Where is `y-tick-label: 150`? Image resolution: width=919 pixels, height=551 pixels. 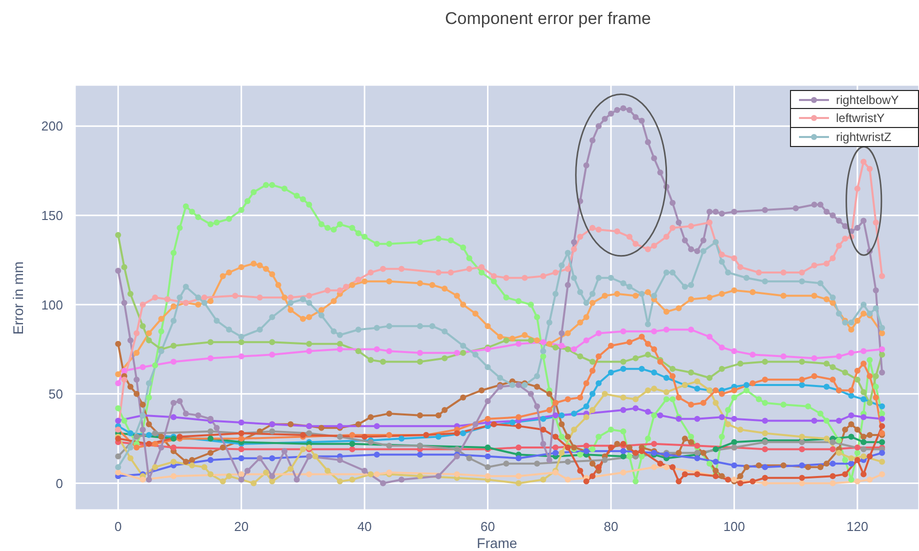 y-tick-label: 150 is located at coordinates (52, 215).